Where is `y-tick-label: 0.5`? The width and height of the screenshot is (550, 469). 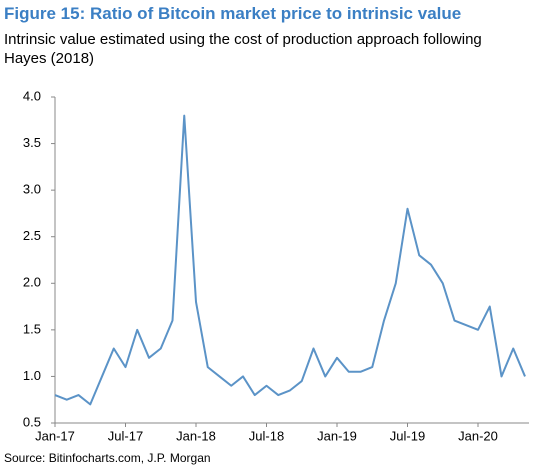 y-tick-label: 0.5 is located at coordinates (32, 421).